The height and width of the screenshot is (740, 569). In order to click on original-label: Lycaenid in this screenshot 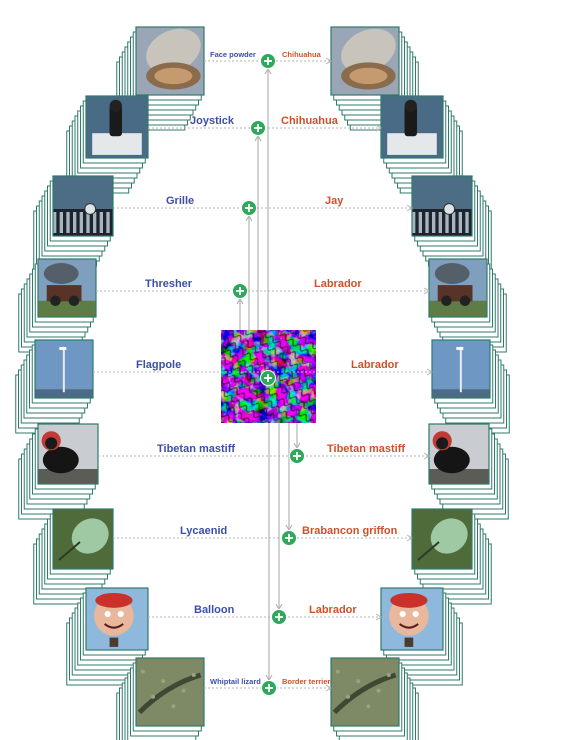, I will do `click(203, 531)`.